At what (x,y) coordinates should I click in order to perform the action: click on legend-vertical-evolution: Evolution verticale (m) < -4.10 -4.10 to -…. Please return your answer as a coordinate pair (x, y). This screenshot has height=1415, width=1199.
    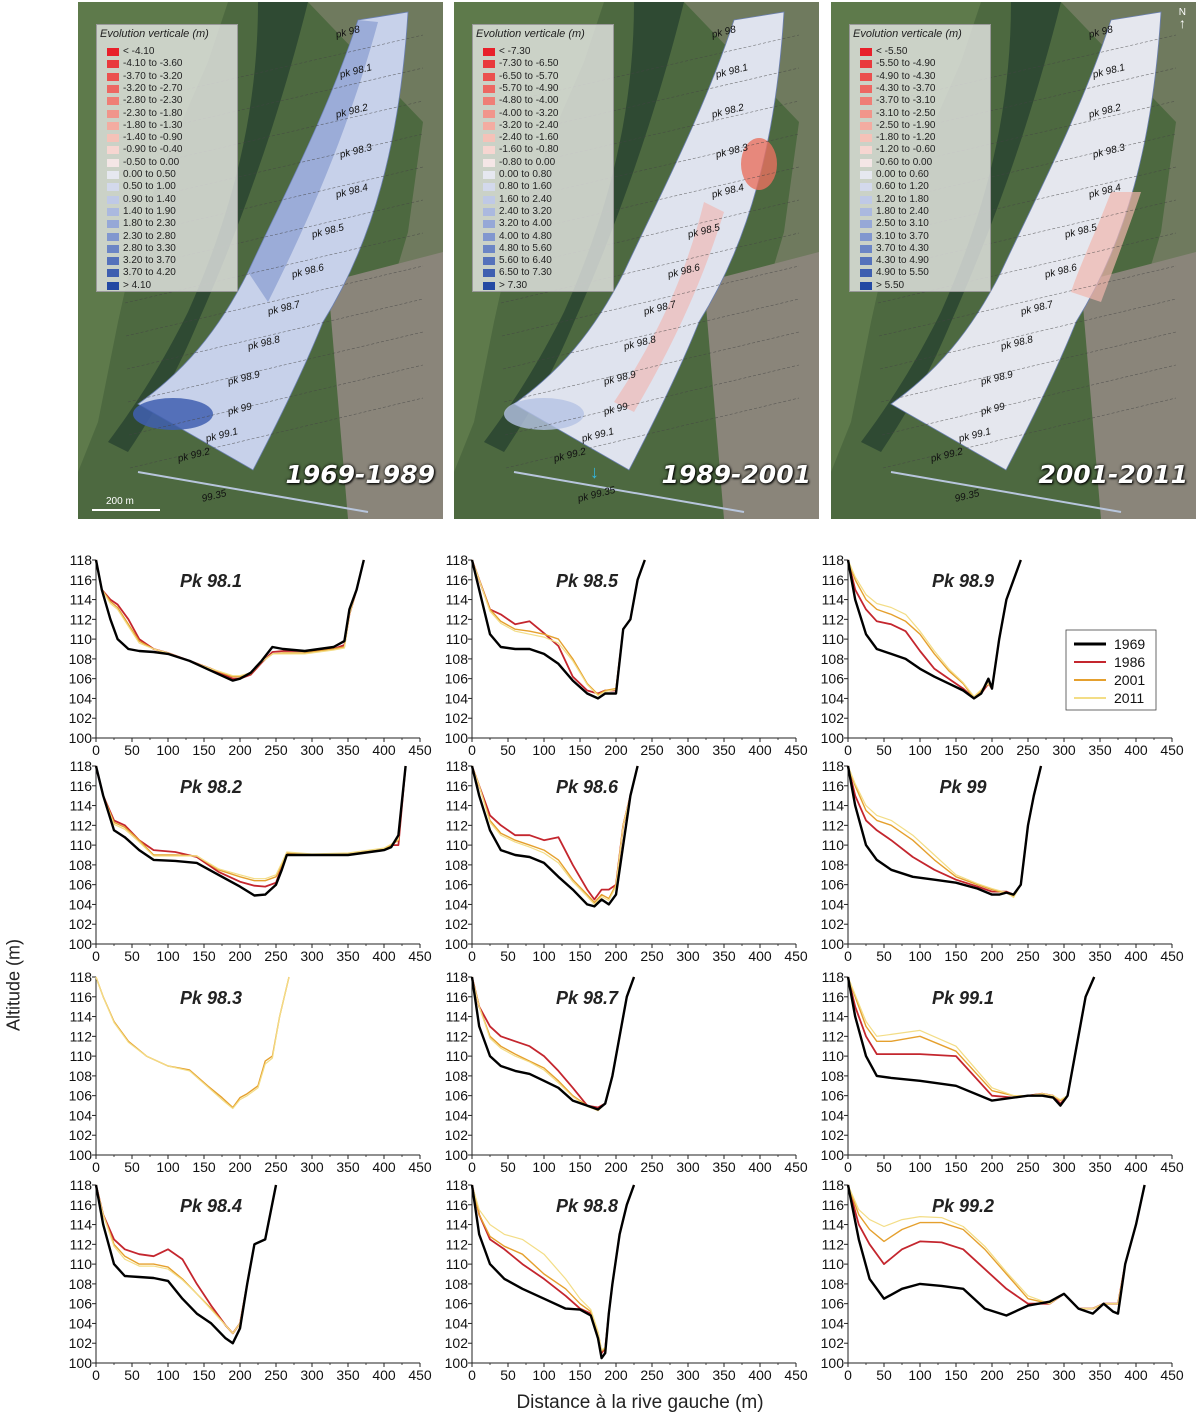
    Looking at the image, I should click on (167, 158).